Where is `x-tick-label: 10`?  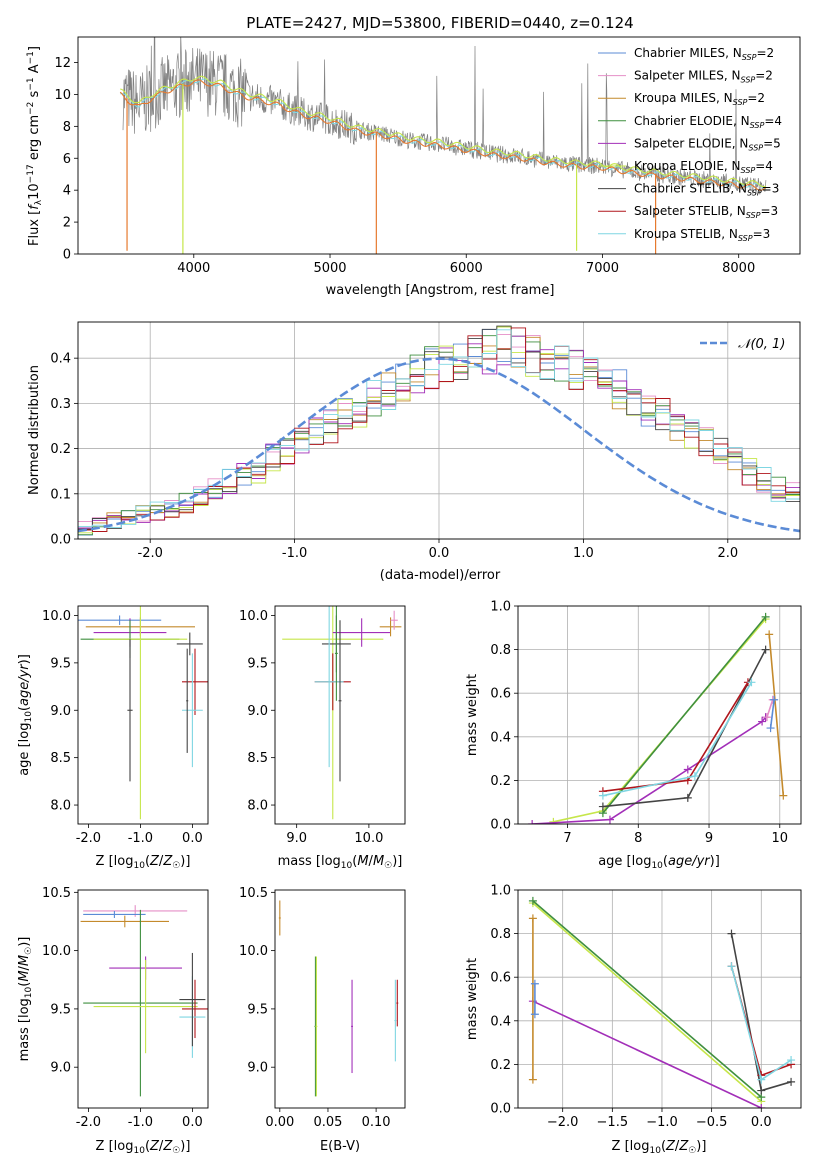
x-tick-label: 10 is located at coordinates (780, 838).